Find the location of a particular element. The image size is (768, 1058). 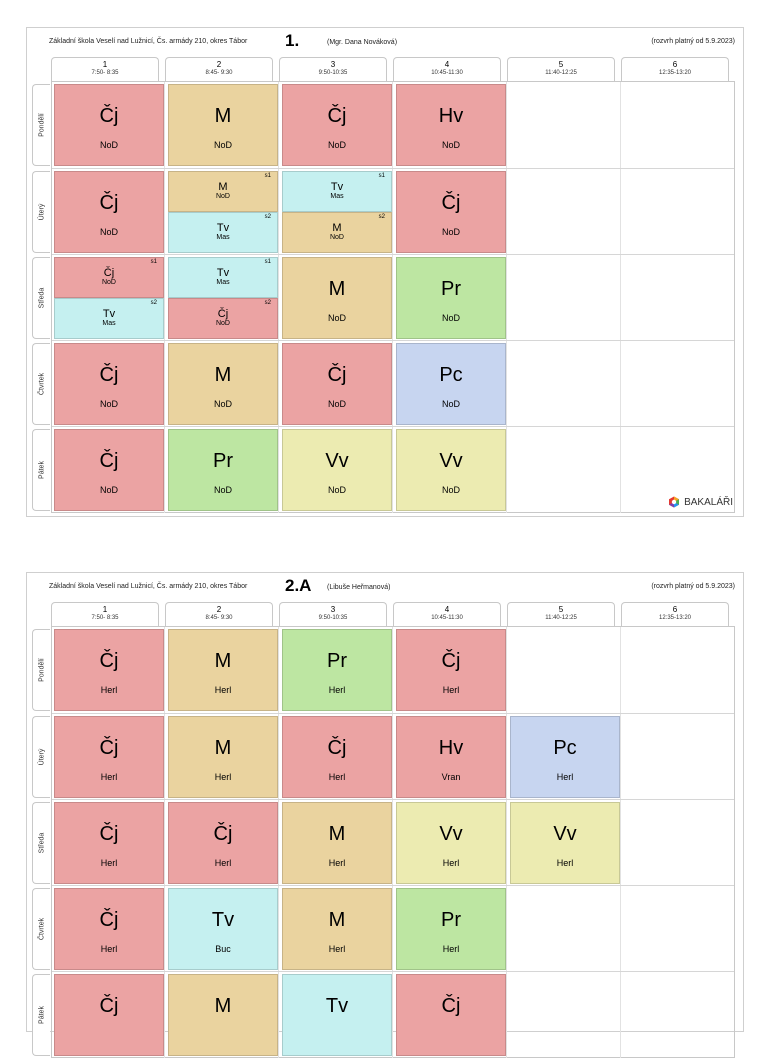

class-teacher: (Libuše Heřmanová) is located at coordinates (359, 587).